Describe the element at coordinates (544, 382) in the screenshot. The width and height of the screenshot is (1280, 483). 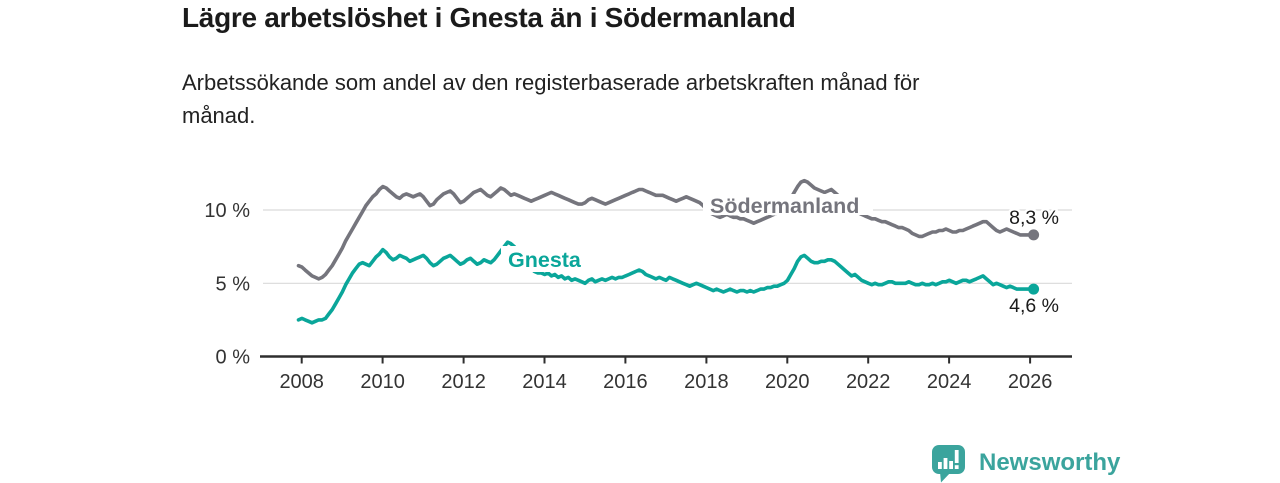
I see `x-axis-tick-label: 2014` at that location.